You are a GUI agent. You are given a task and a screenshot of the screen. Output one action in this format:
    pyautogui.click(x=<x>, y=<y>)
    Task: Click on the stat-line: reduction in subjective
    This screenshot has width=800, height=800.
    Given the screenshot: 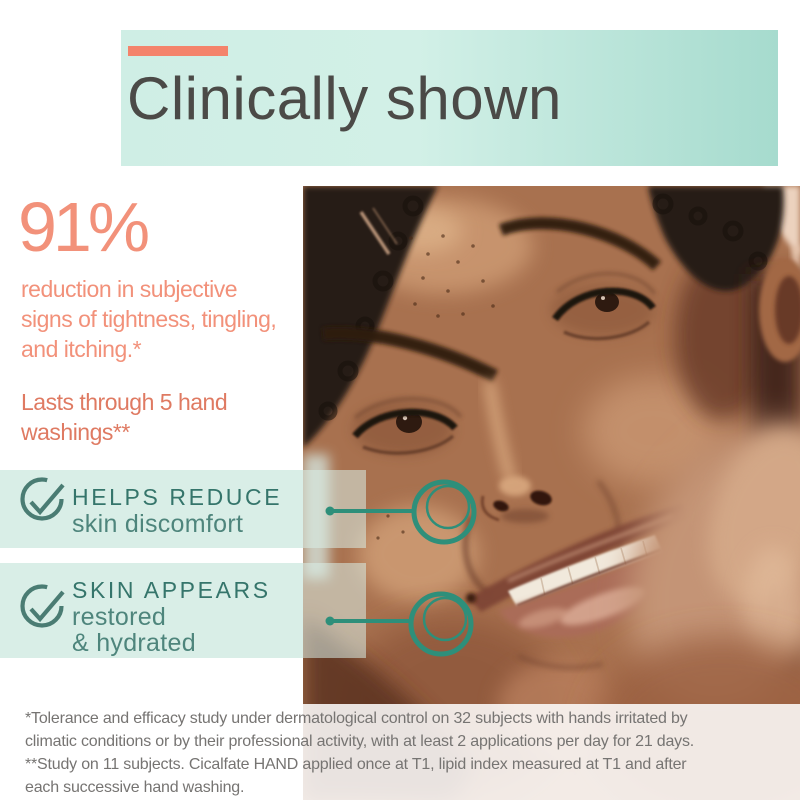 What is the action you would take?
    pyautogui.click(x=129, y=289)
    